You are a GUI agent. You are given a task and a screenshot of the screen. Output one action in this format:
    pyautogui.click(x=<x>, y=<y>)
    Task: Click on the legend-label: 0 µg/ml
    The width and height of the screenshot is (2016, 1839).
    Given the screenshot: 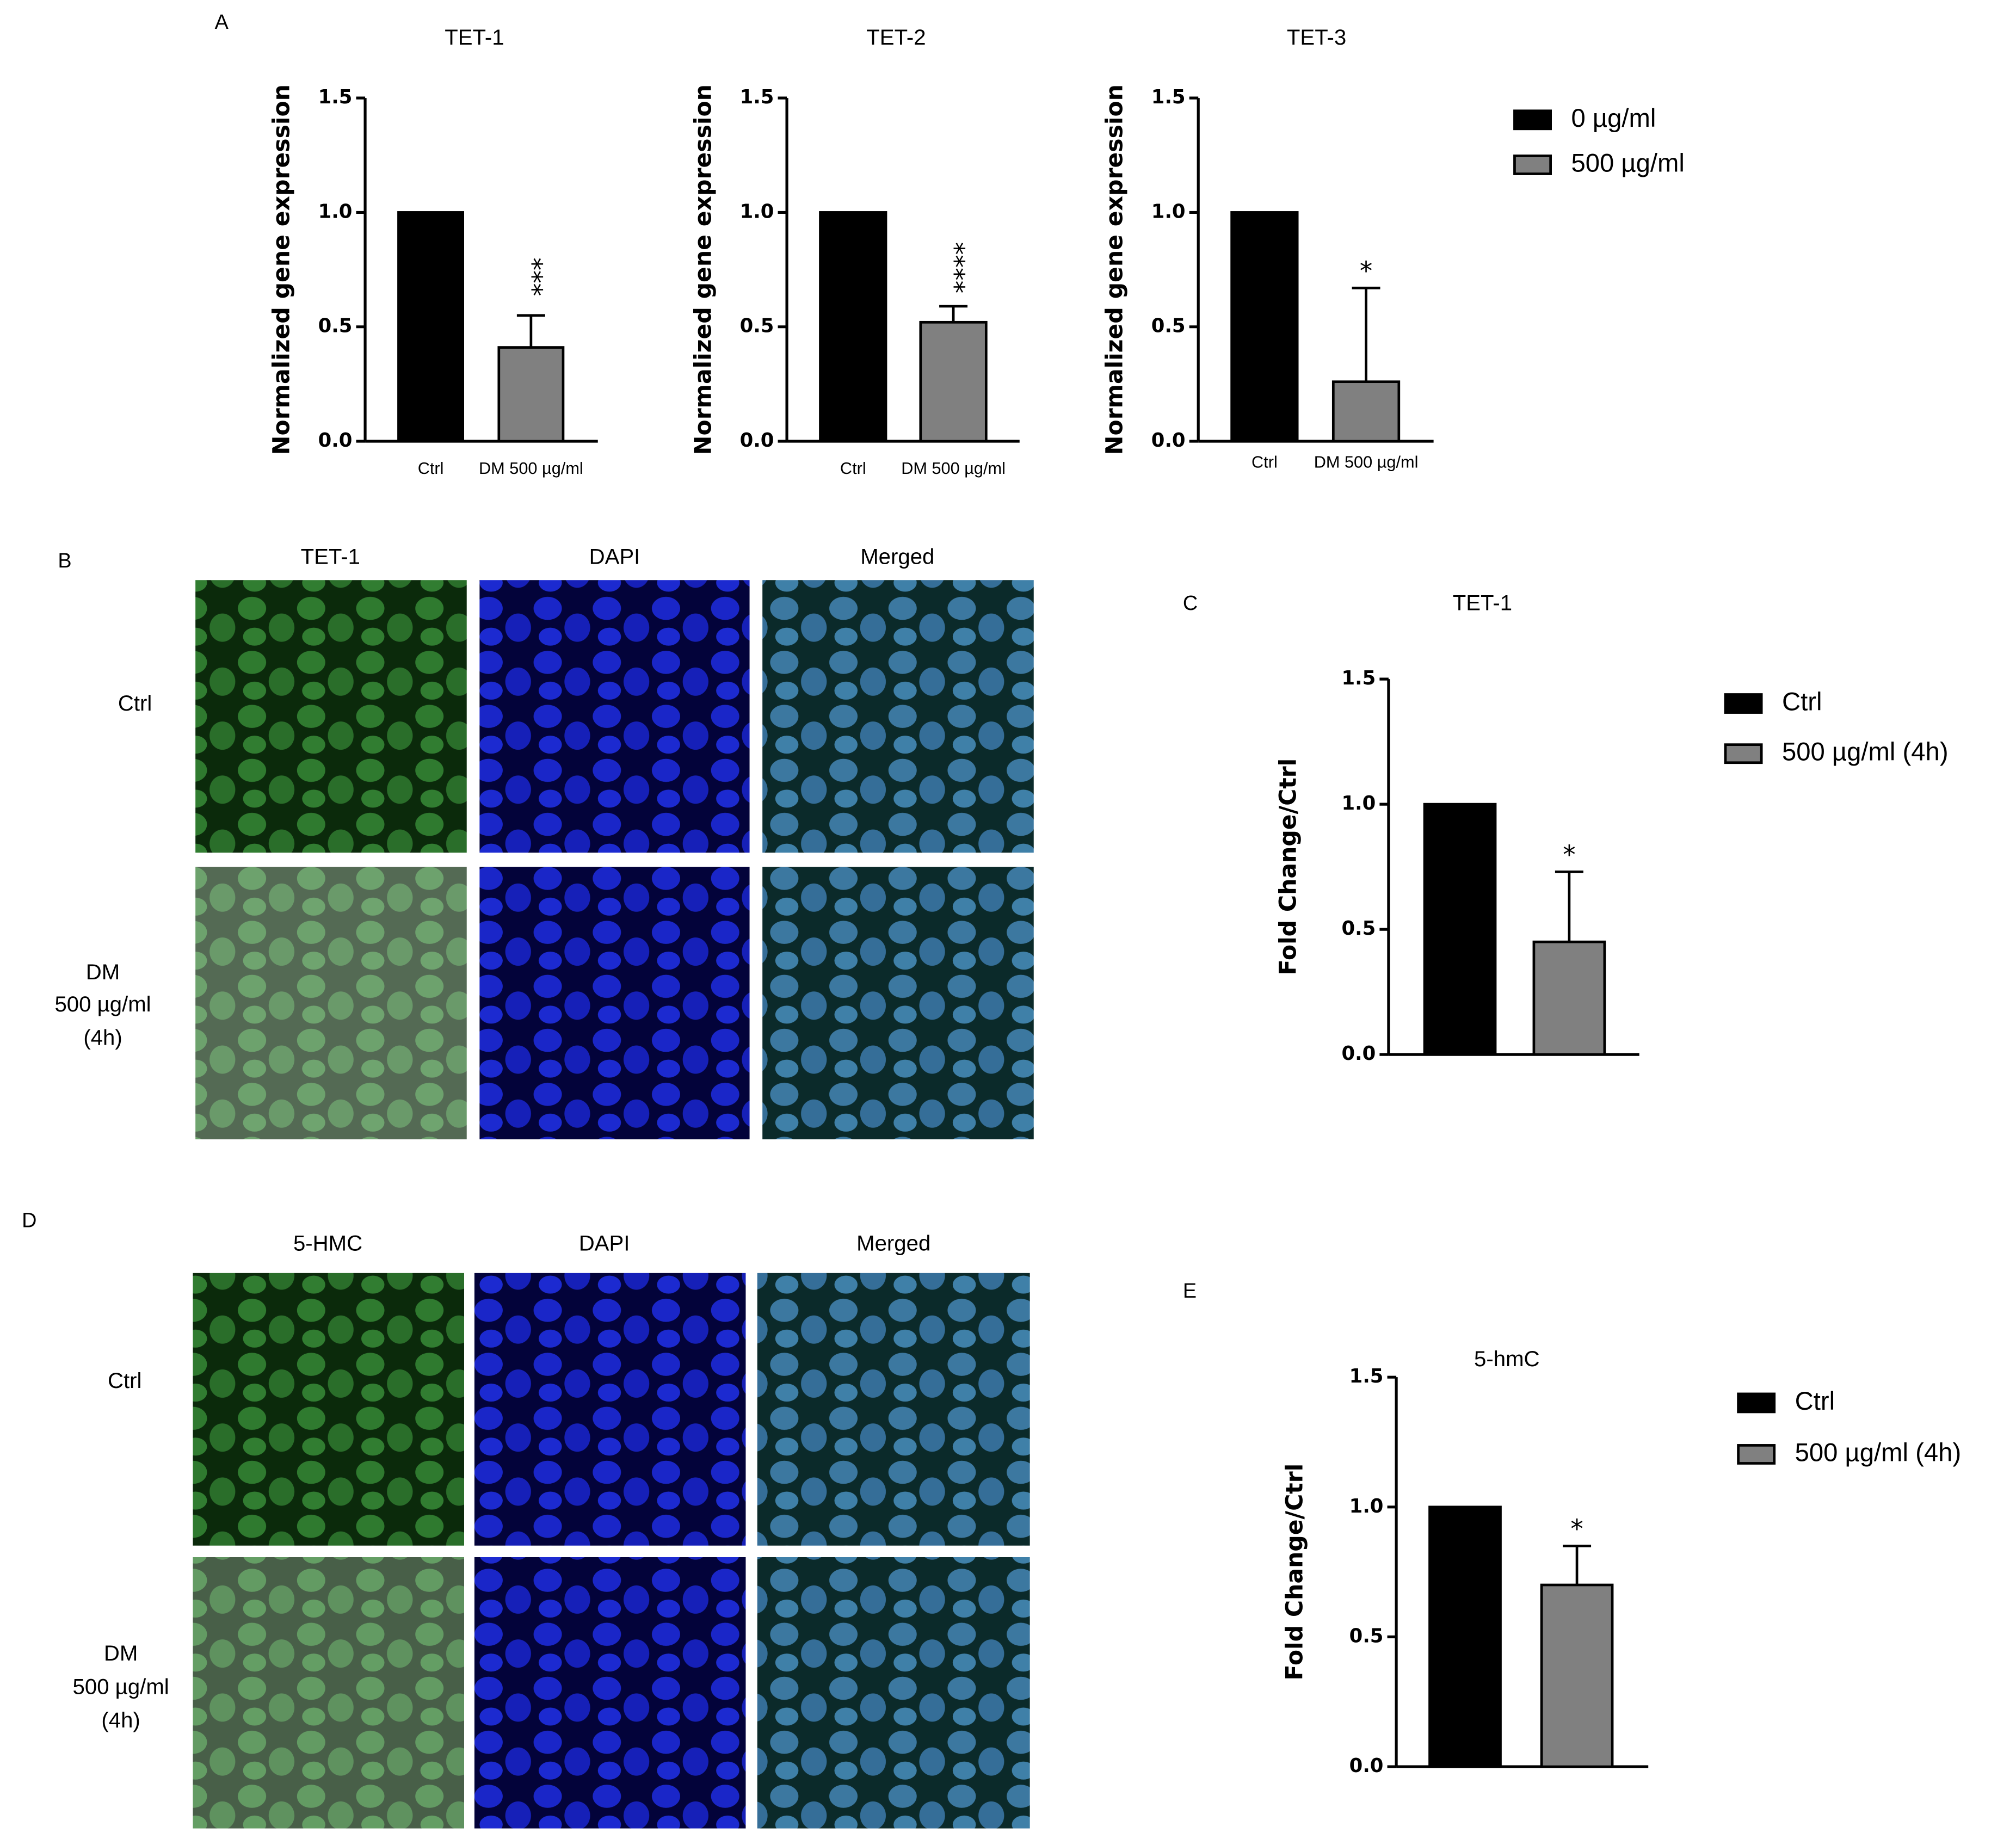 What is the action you would take?
    pyautogui.click(x=1613, y=118)
    